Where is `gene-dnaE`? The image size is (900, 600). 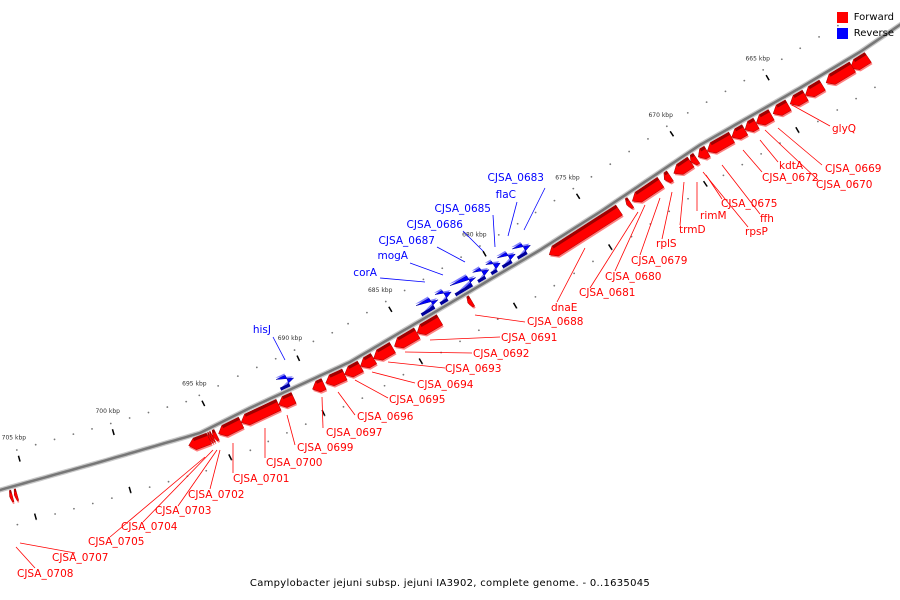
gene-dnaE is located at coordinates (586, 231).